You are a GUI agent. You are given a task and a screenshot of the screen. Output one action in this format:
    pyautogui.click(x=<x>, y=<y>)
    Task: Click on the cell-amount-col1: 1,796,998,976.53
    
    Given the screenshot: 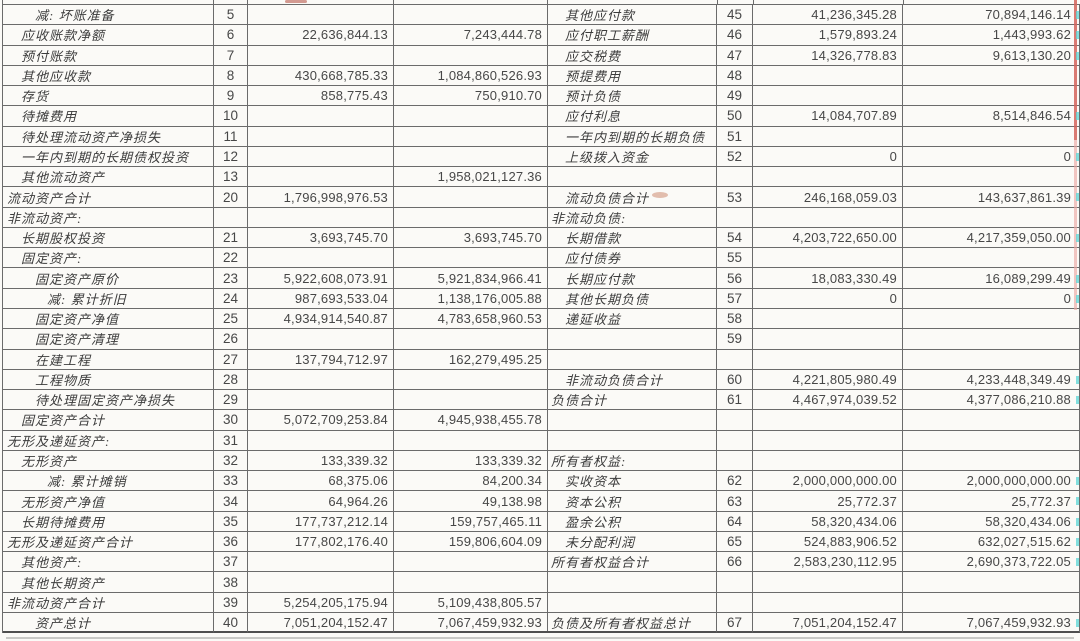 What is the action you would take?
    pyautogui.click(x=321, y=197)
    